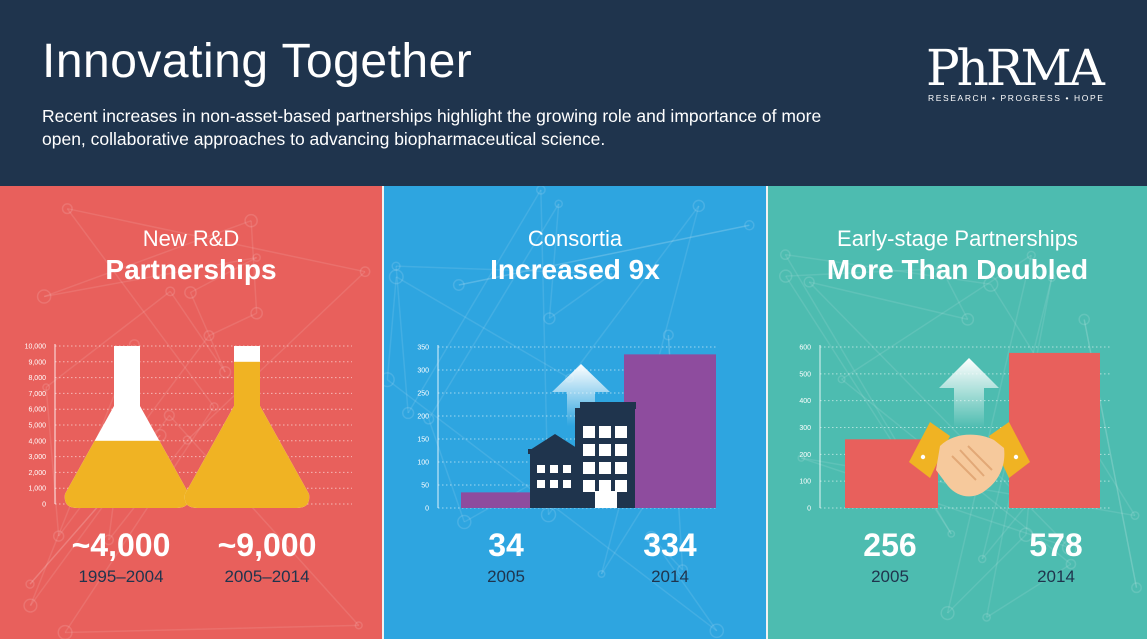 This screenshot has width=1147, height=639. I want to click on chart-early-stage-partnerships: 0 100 200 300 400 500 600, so click(954, 429).